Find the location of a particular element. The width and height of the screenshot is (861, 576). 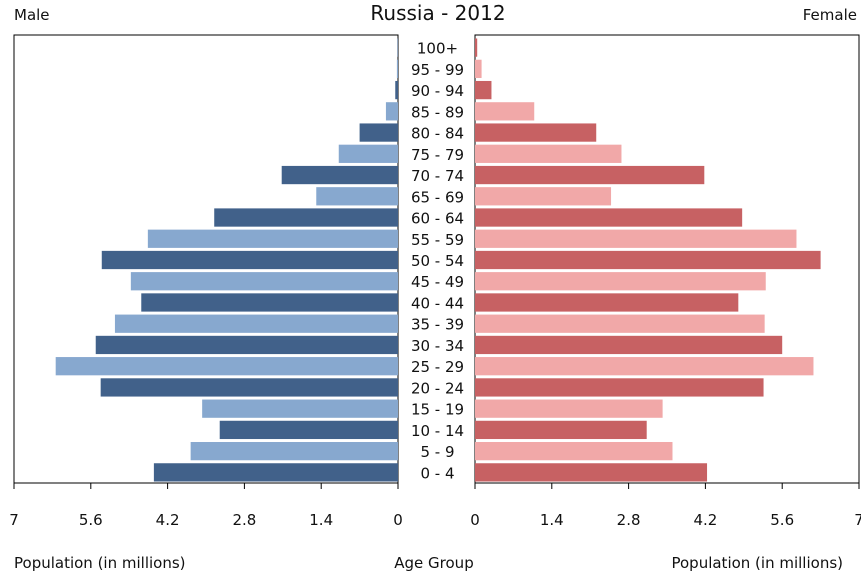

x-axis-label-right: Population (in millions) is located at coordinates (757, 563).